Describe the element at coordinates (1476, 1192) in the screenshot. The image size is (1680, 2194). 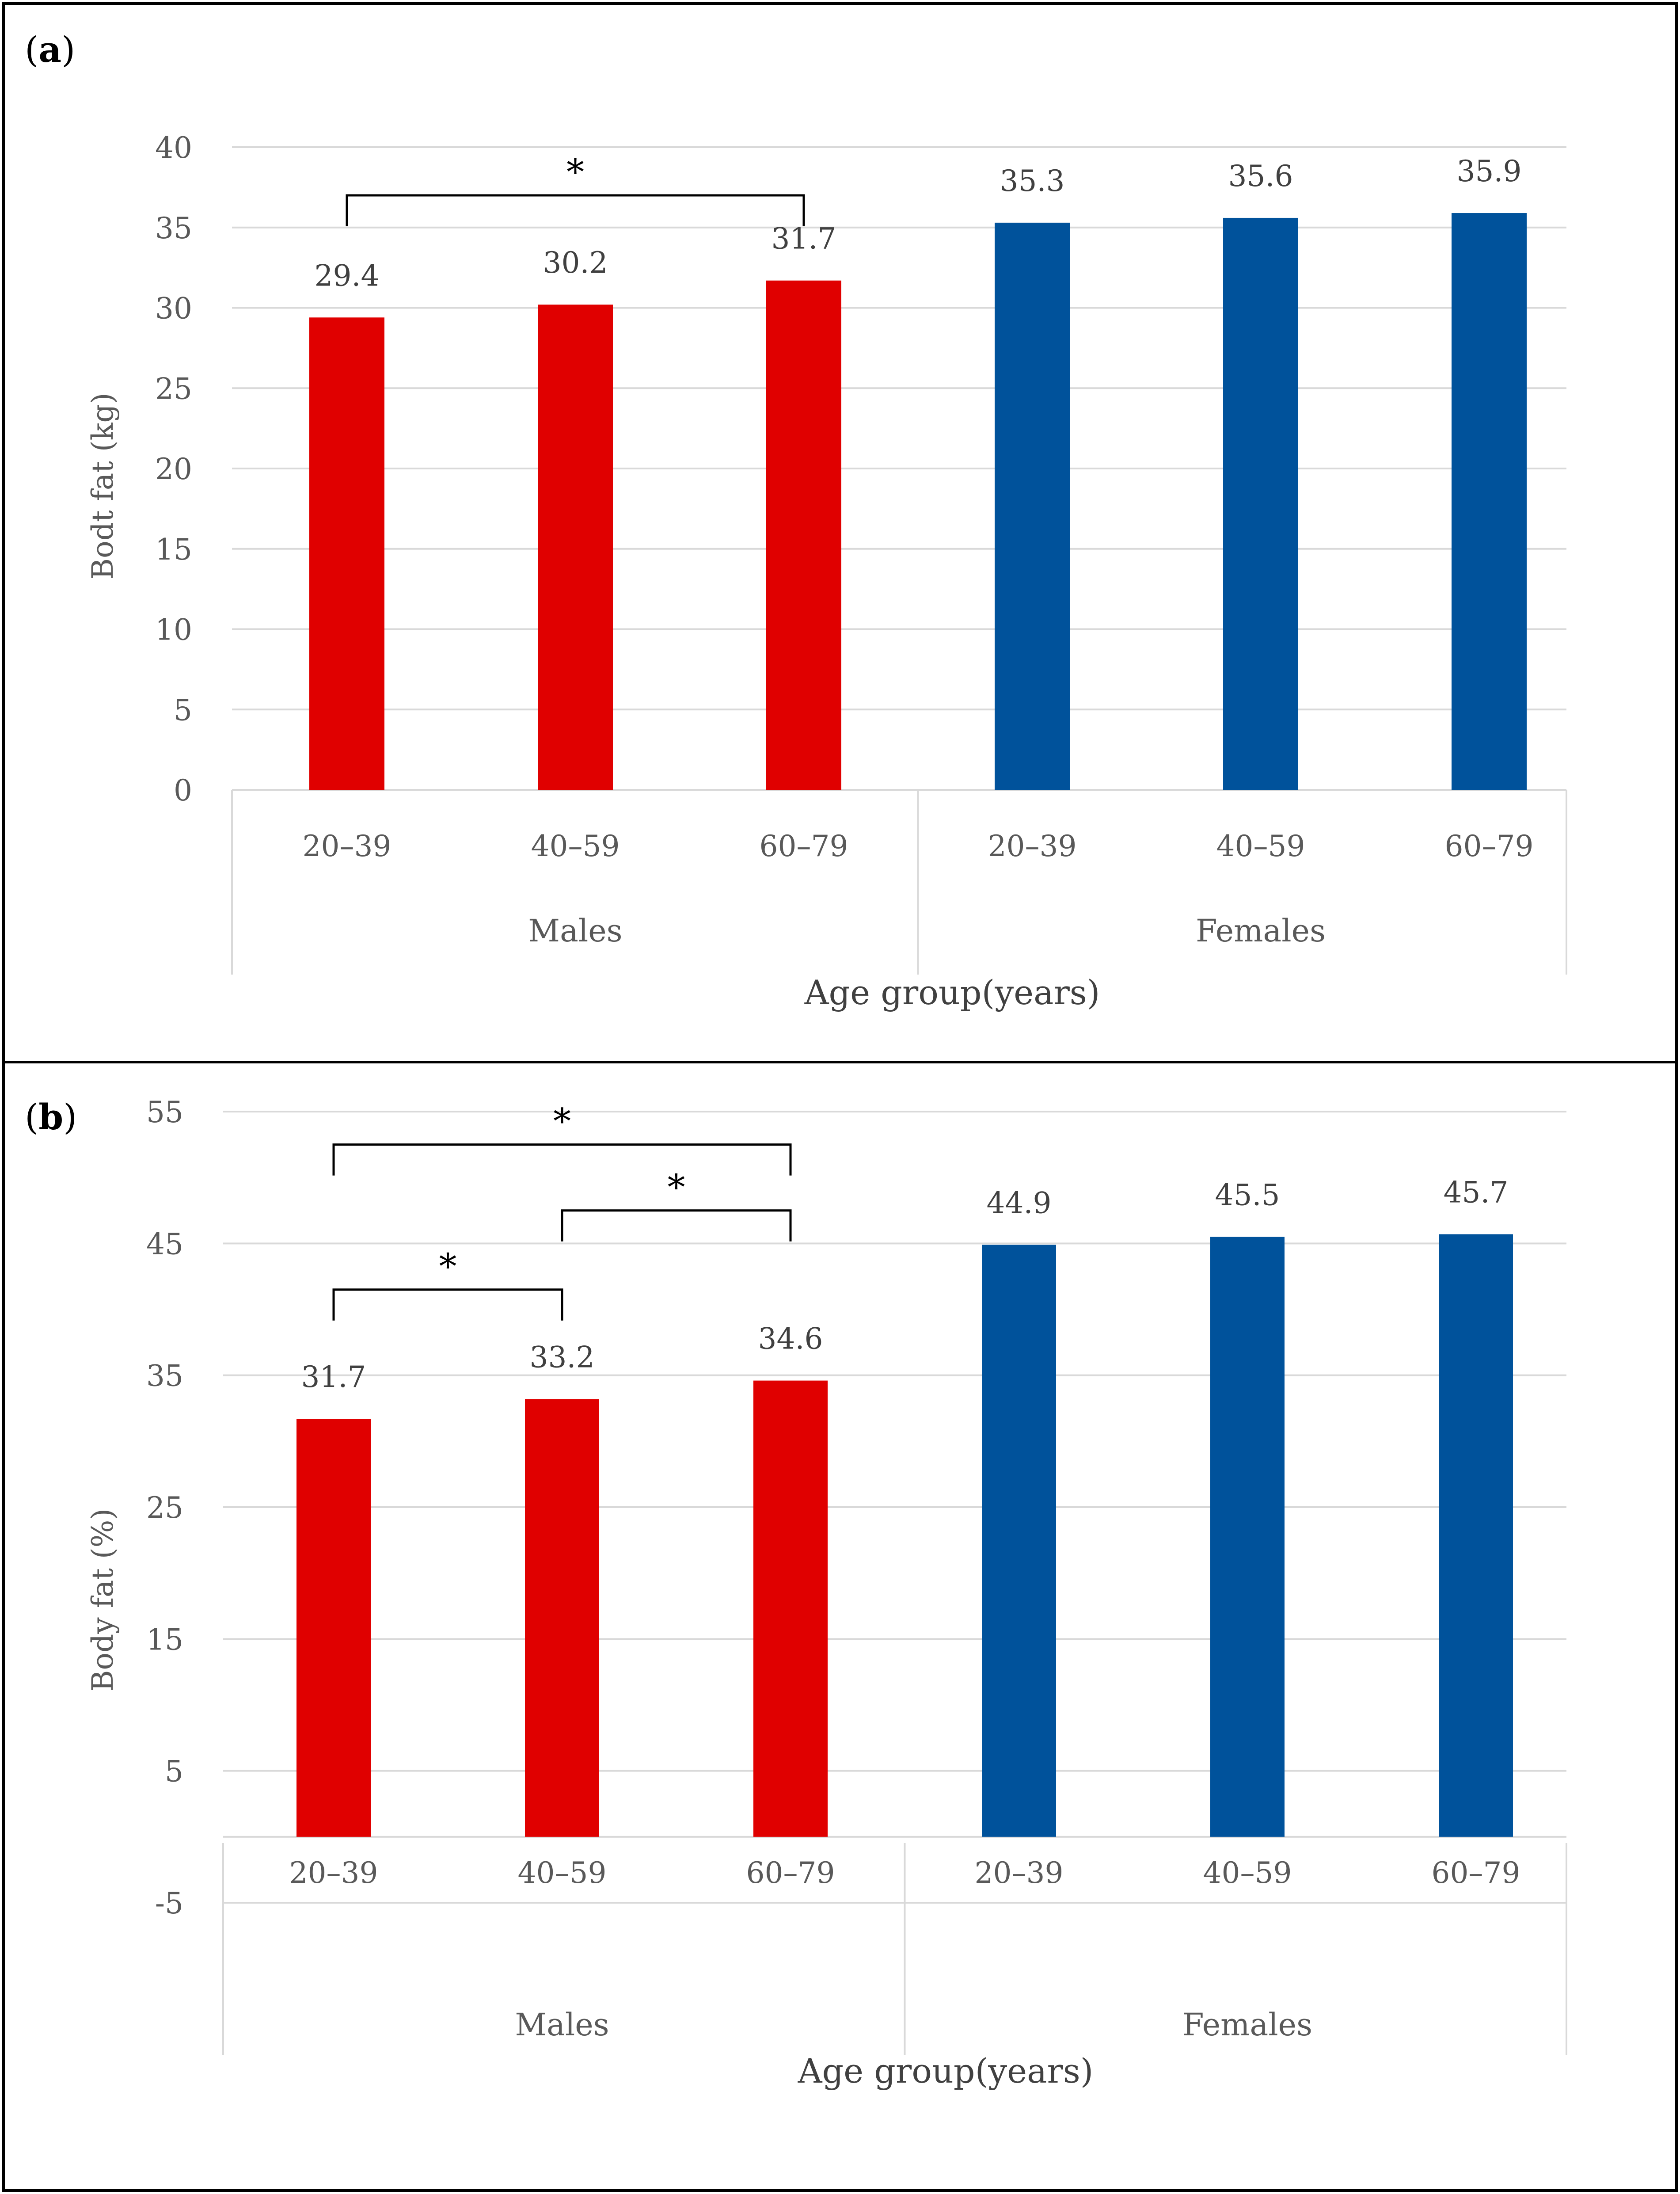
I see `data-label: 45.7` at that location.